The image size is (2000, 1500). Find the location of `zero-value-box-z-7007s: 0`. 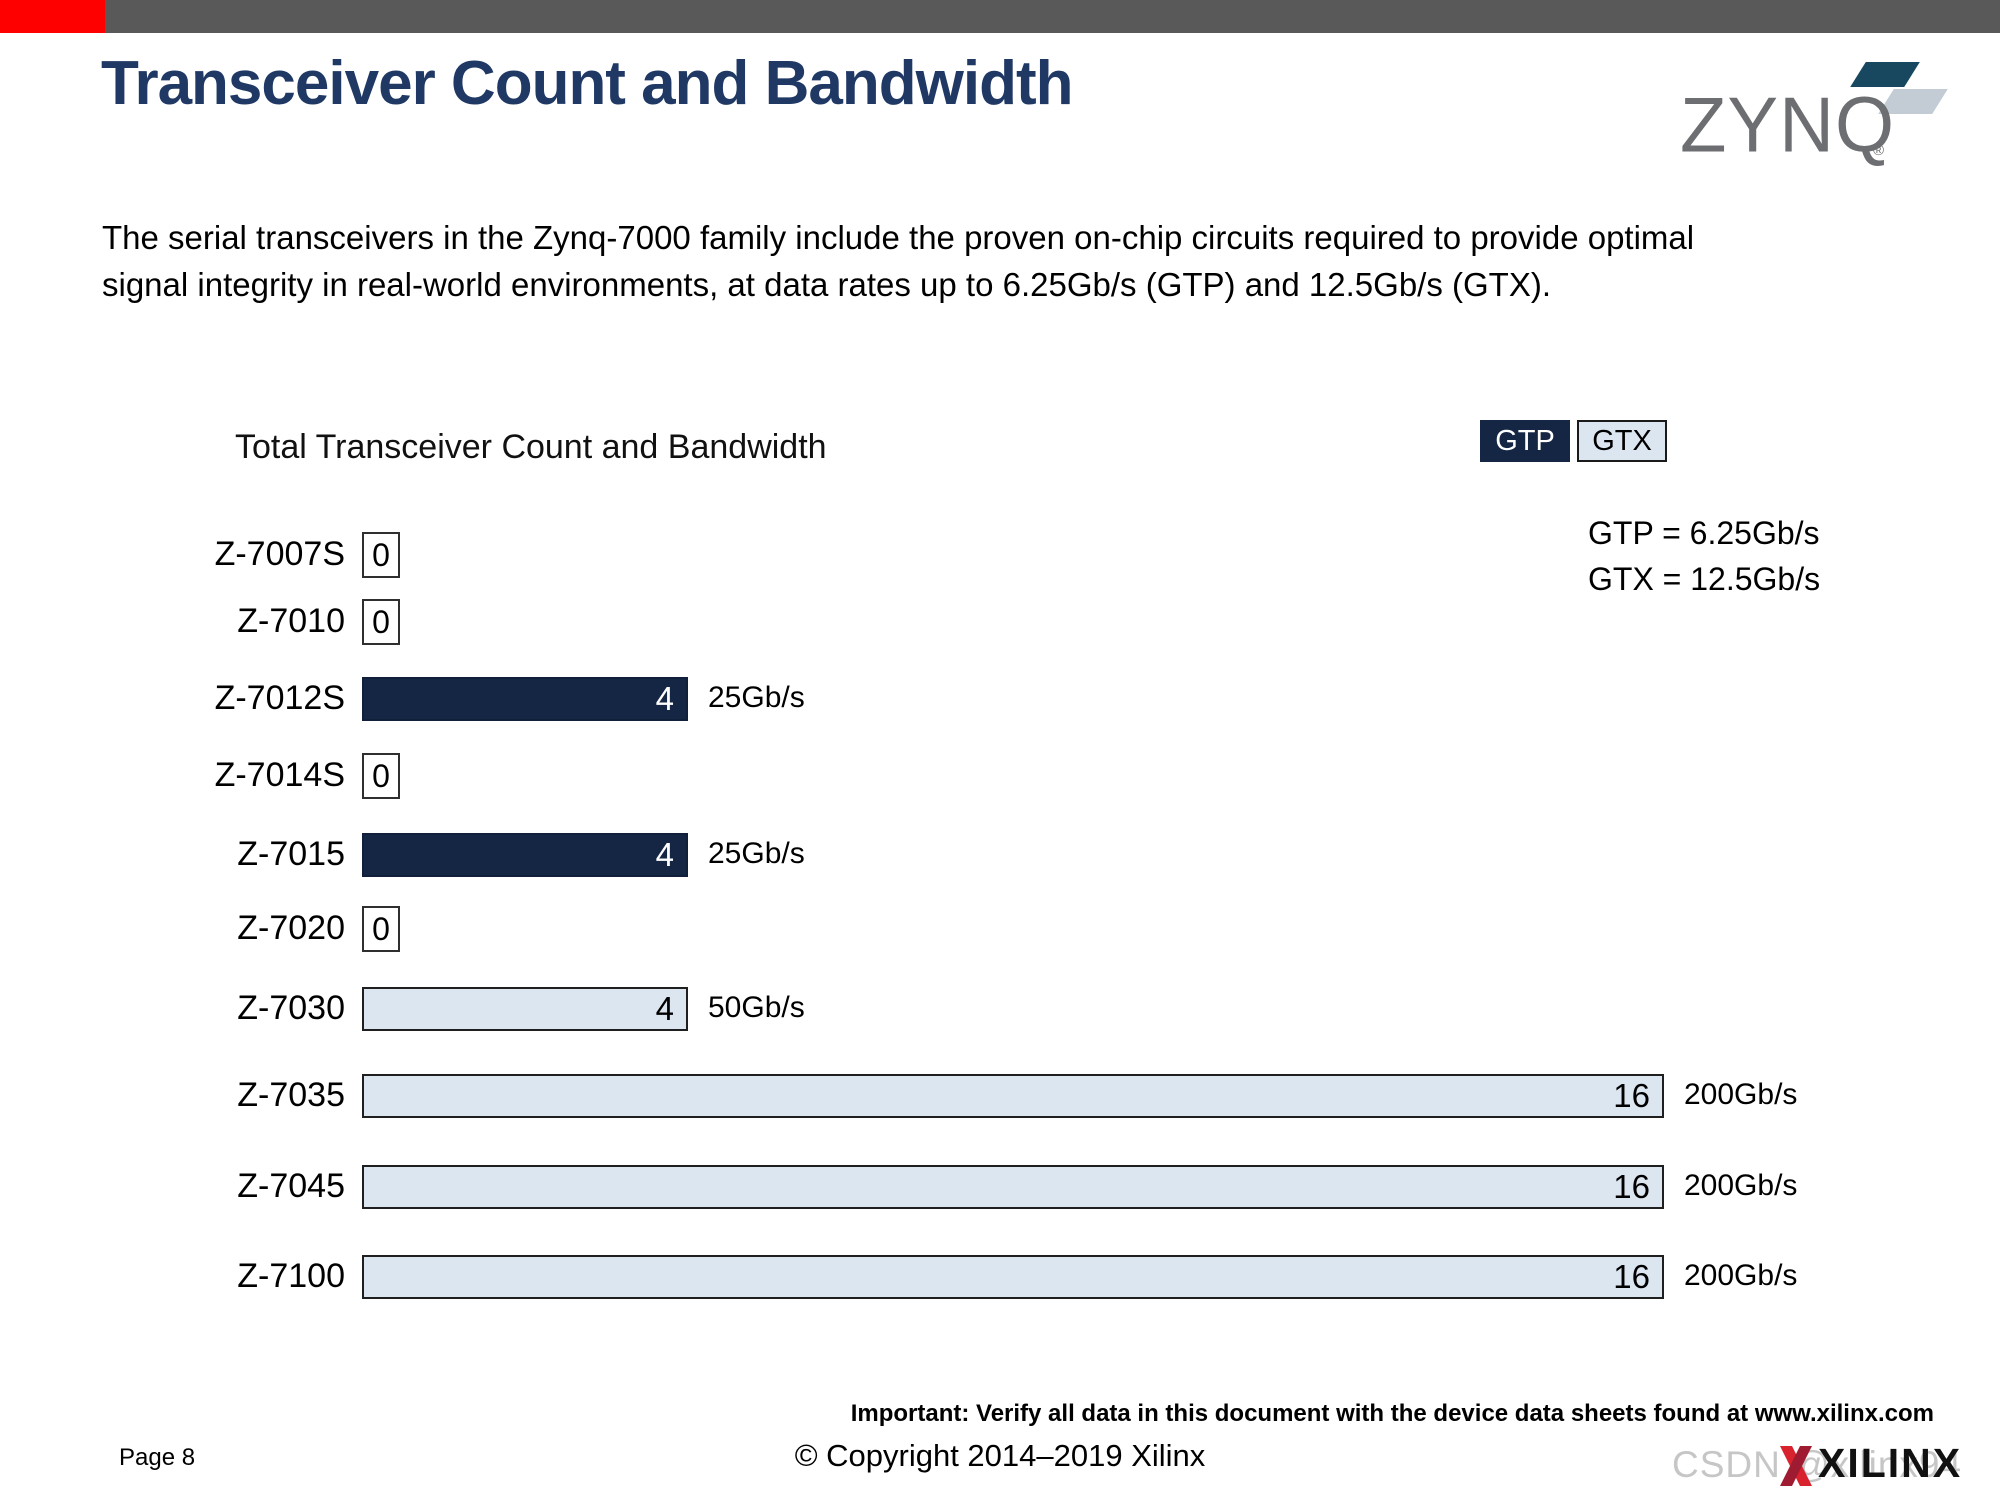

zero-value-box-z-7007s: 0 is located at coordinates (381, 555).